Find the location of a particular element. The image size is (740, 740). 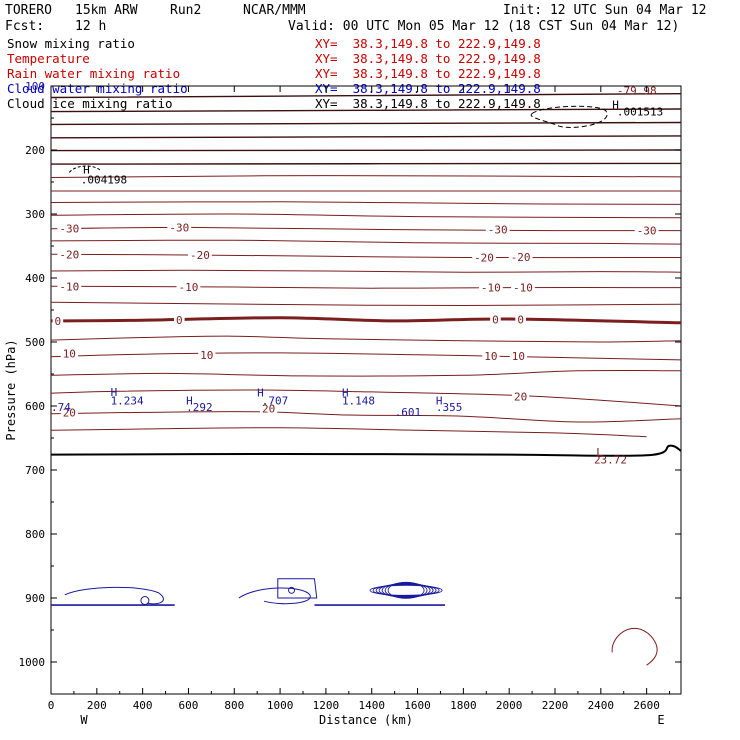

extremum-label: .355 is located at coordinates (449, 407).